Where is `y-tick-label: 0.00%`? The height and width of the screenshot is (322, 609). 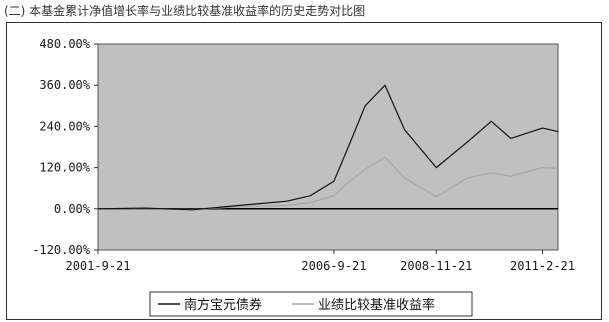 y-tick-label: 0.00% is located at coordinates (72, 209).